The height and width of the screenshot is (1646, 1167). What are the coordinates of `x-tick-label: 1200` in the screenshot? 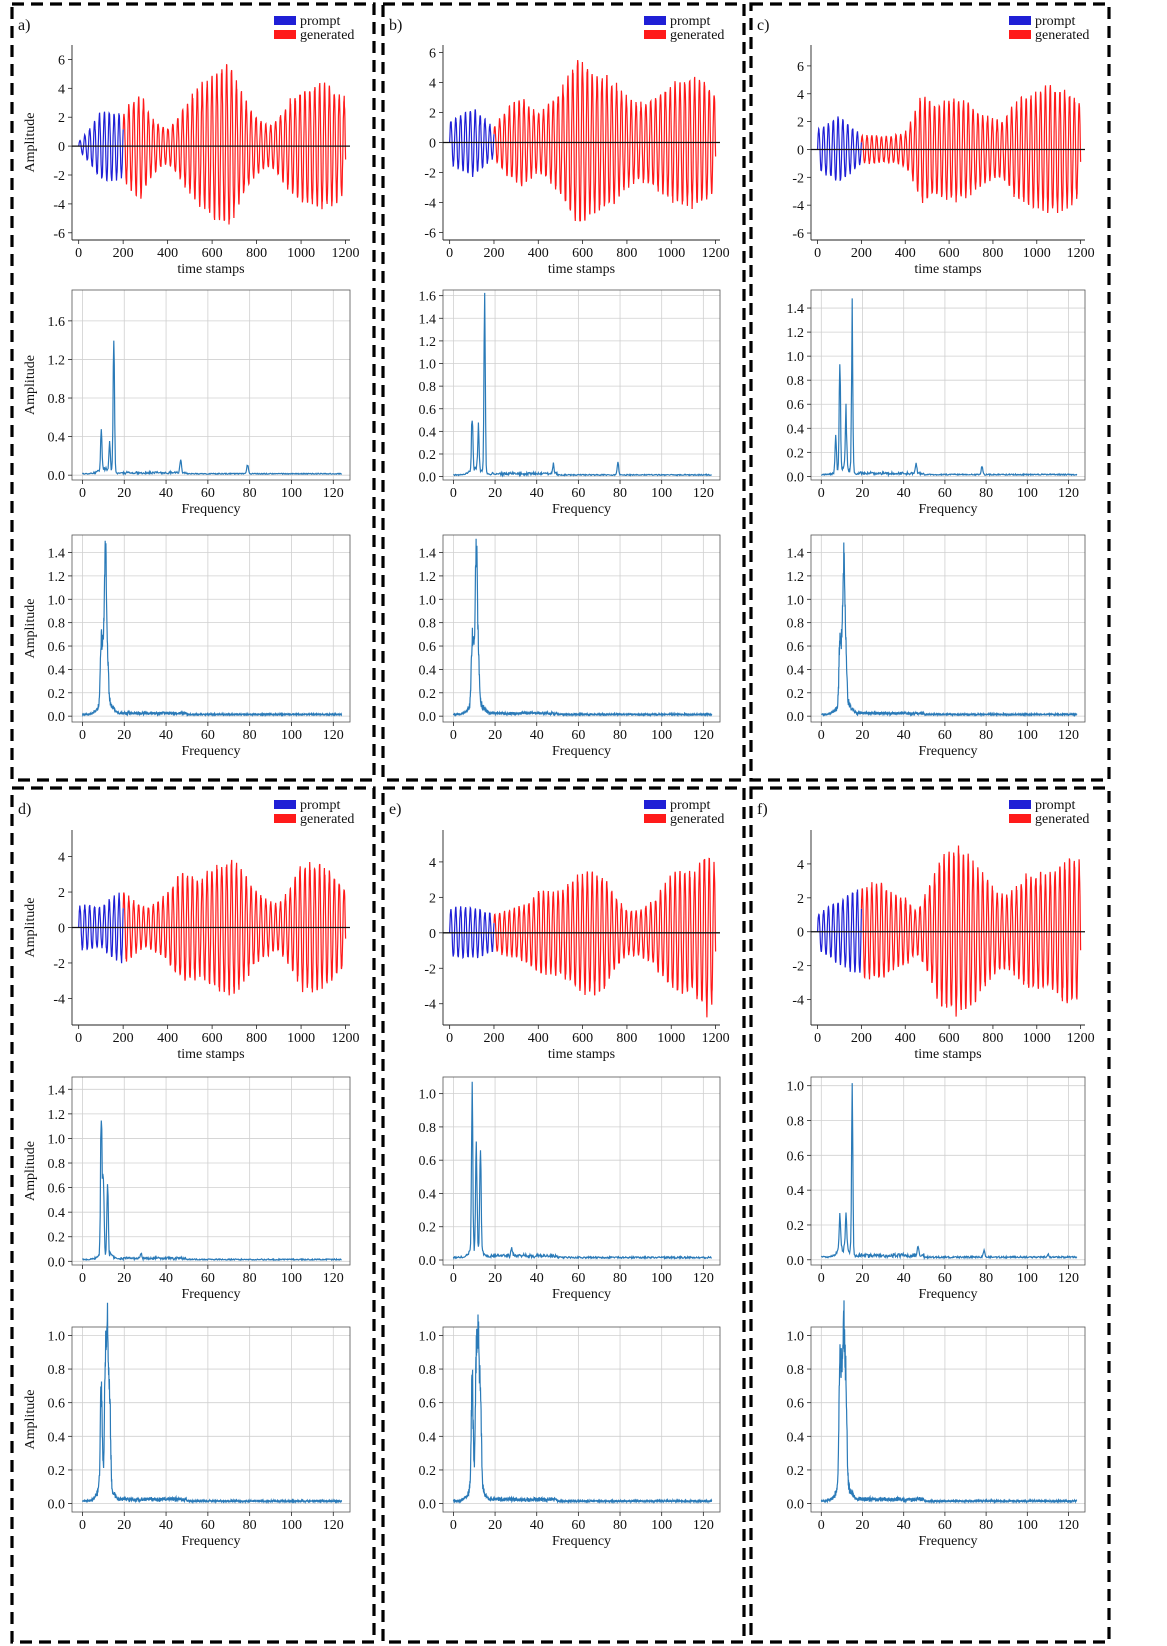 It's located at (346, 1038).